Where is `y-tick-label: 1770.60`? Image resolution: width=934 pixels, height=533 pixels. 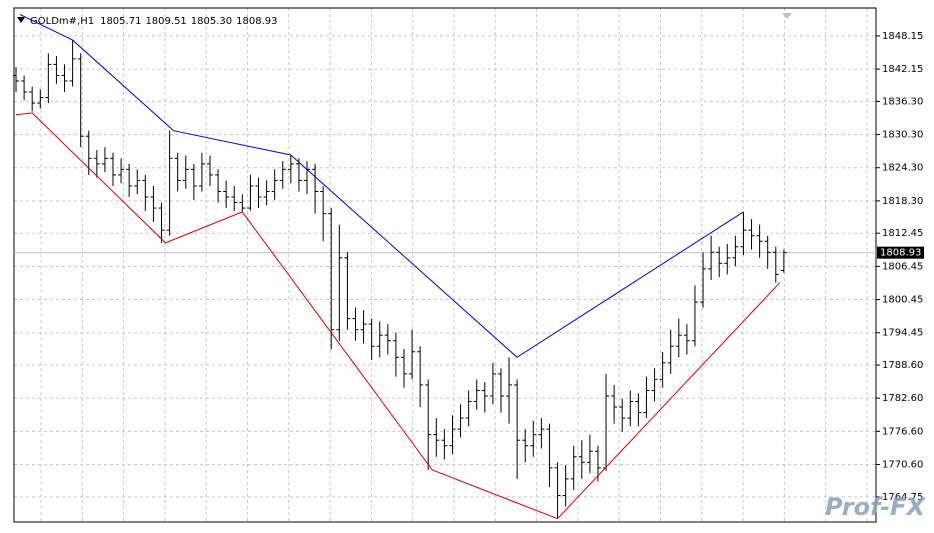
y-tick-label: 1770.60 is located at coordinates (902, 465).